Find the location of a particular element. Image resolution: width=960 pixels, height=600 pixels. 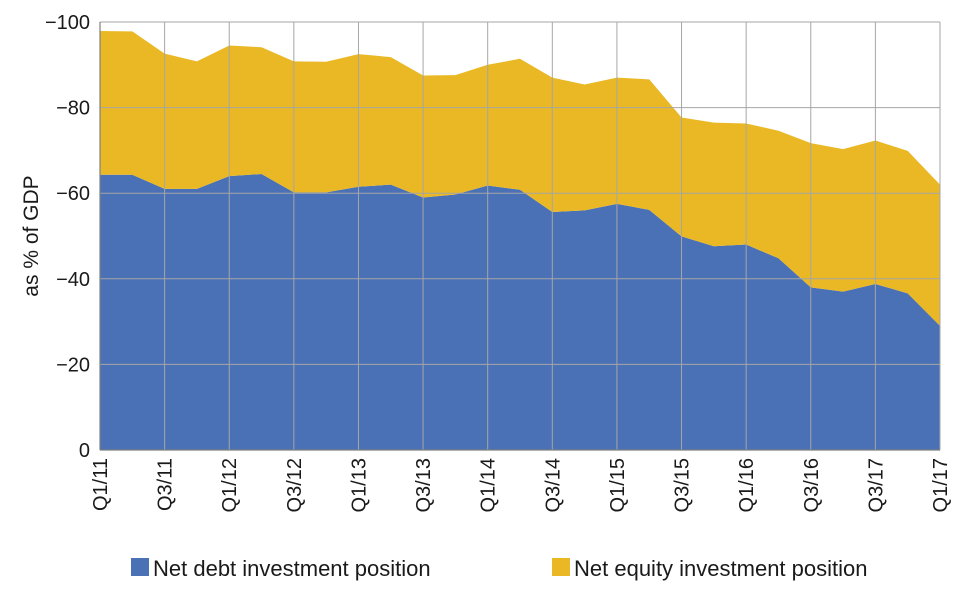

x-tick-label: Q1/11 is located at coordinates (101, 484).